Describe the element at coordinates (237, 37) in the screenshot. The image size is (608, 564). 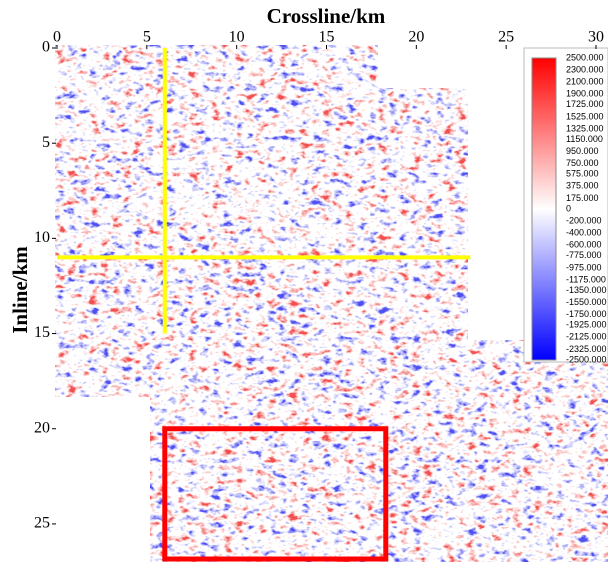
I see `x-tick-label: 10` at that location.